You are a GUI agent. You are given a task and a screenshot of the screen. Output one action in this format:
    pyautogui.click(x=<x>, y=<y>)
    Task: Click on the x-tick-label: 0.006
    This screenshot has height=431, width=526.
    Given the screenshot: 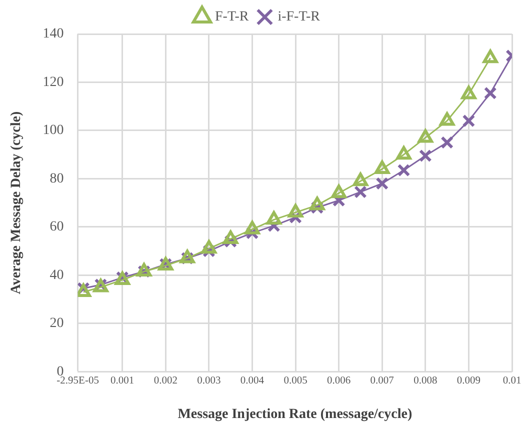 What is the action you would take?
    pyautogui.click(x=339, y=381)
    